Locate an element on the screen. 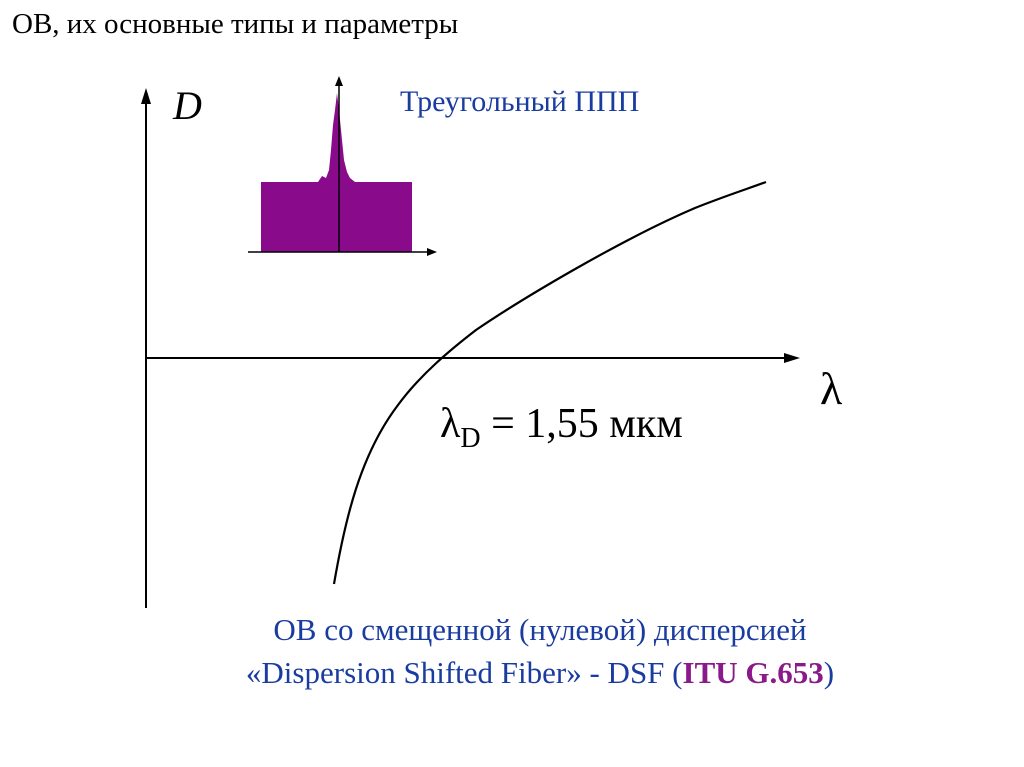 This screenshot has width=1024, height=767. slide-title: ОВ, их основные типы и параметры is located at coordinates (235, 24).